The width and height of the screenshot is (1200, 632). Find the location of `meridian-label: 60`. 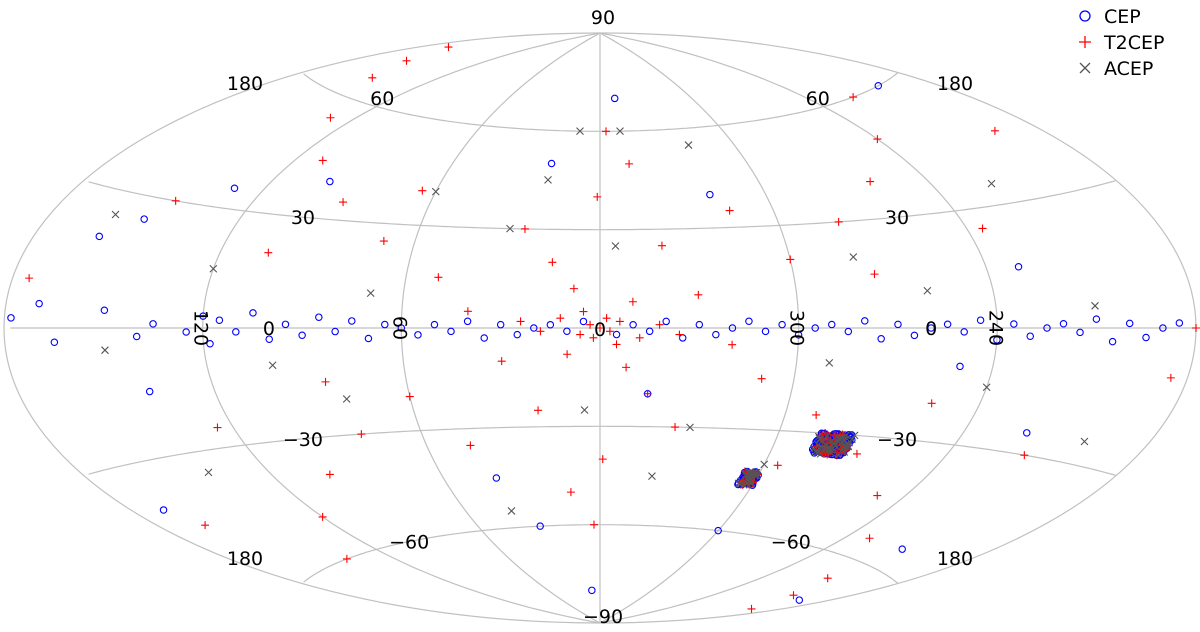

meridian-label: 60 is located at coordinates (382, 99).